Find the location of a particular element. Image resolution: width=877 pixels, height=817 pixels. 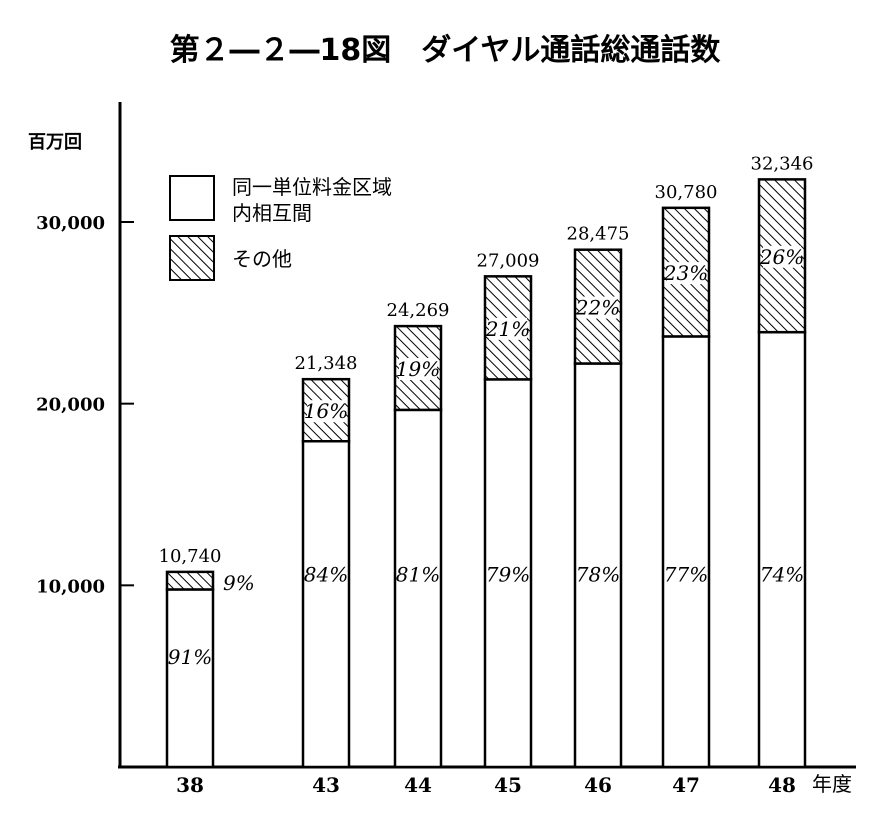

y-axis-unit-label: 百万回 is located at coordinates (55, 142).